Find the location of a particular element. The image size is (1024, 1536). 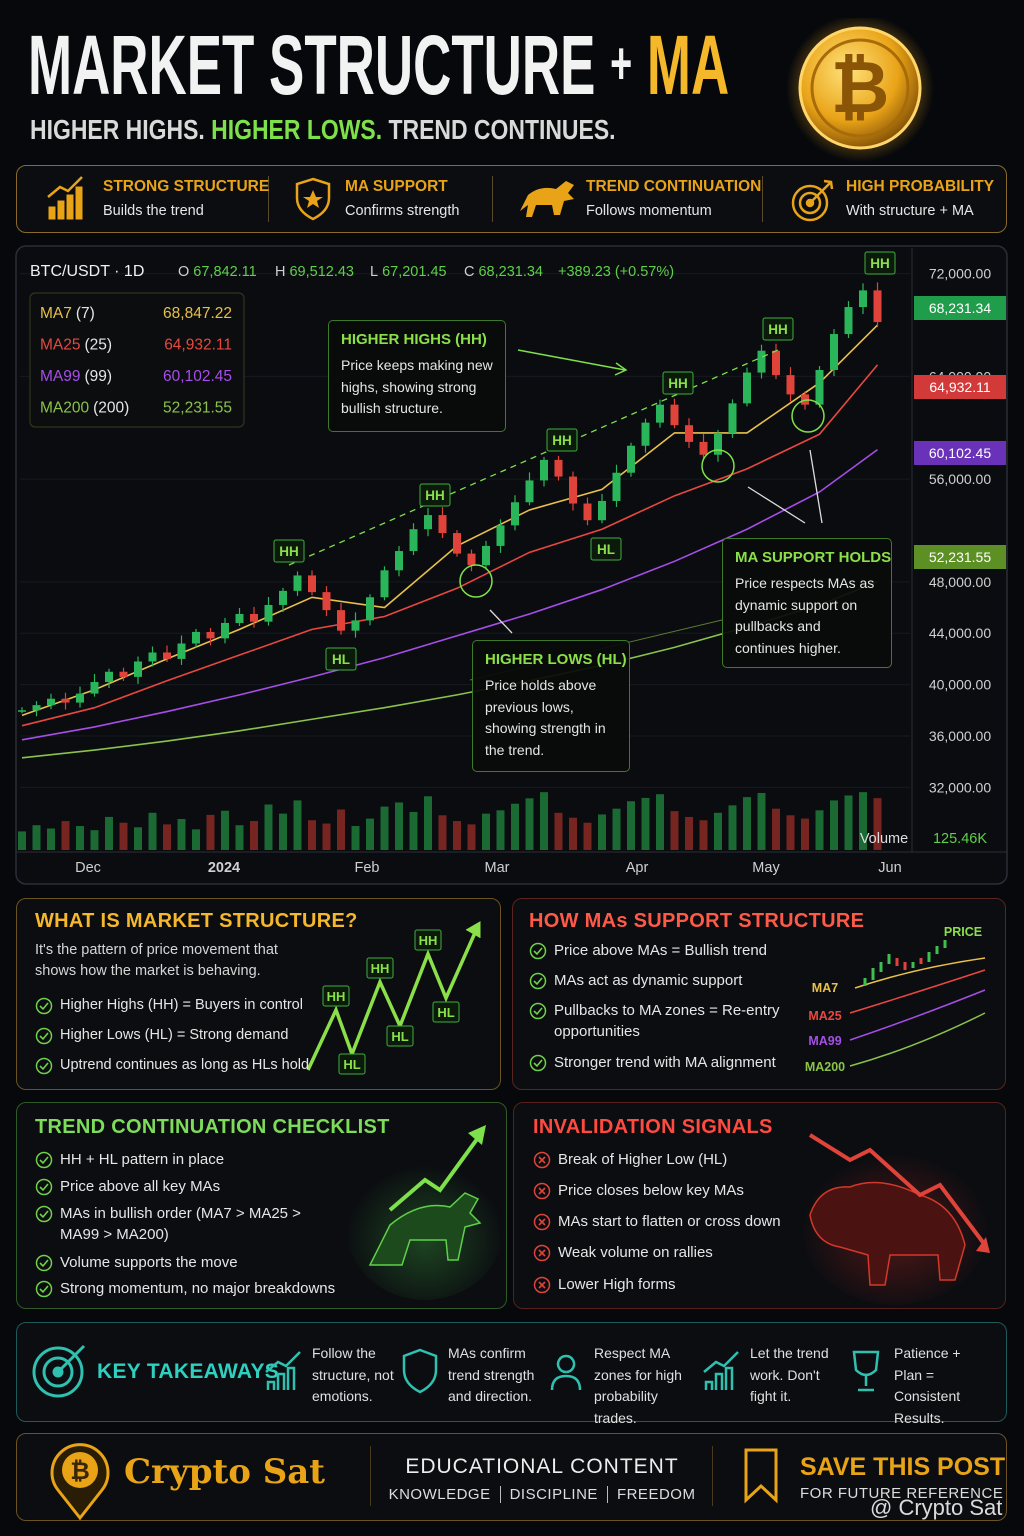

takeaway-text: Let the trend work. Don't fight it. is located at coordinates (789, 1374).